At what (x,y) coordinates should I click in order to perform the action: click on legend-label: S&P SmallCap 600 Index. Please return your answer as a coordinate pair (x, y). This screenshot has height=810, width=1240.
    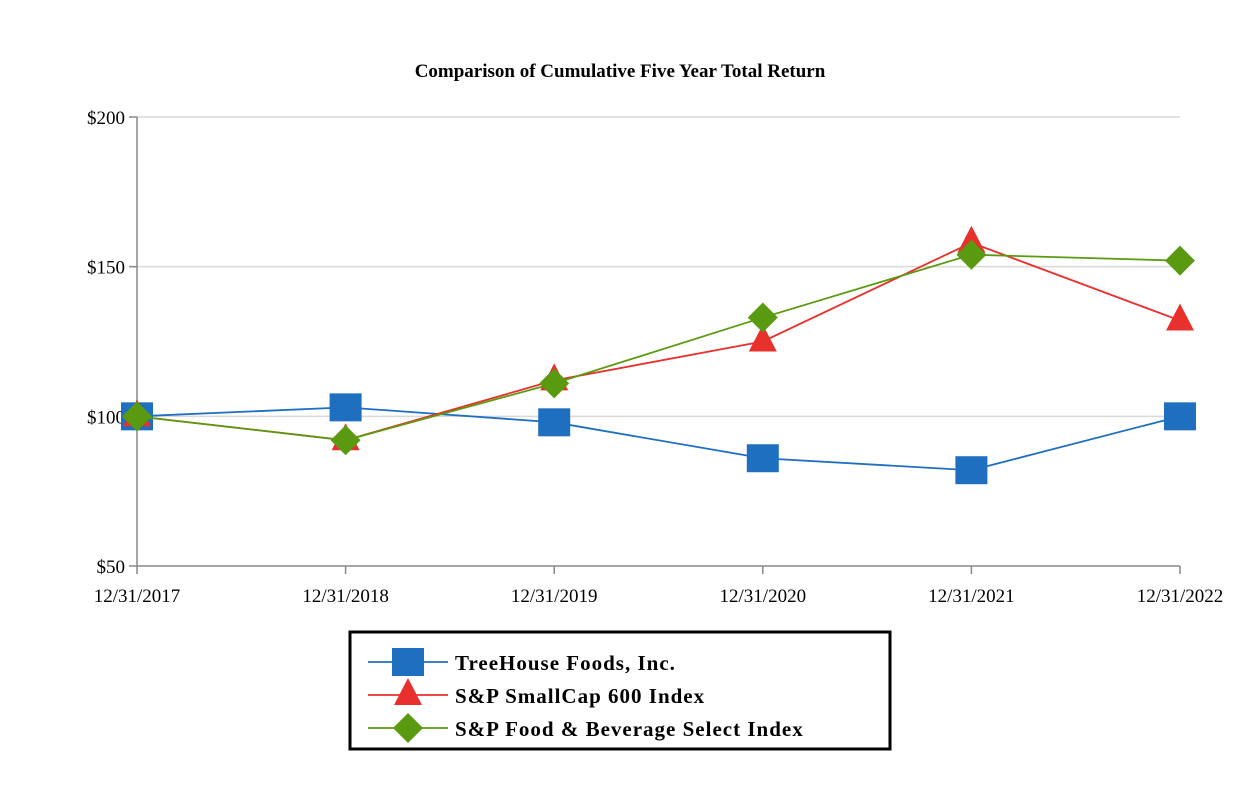
    Looking at the image, I should click on (580, 696).